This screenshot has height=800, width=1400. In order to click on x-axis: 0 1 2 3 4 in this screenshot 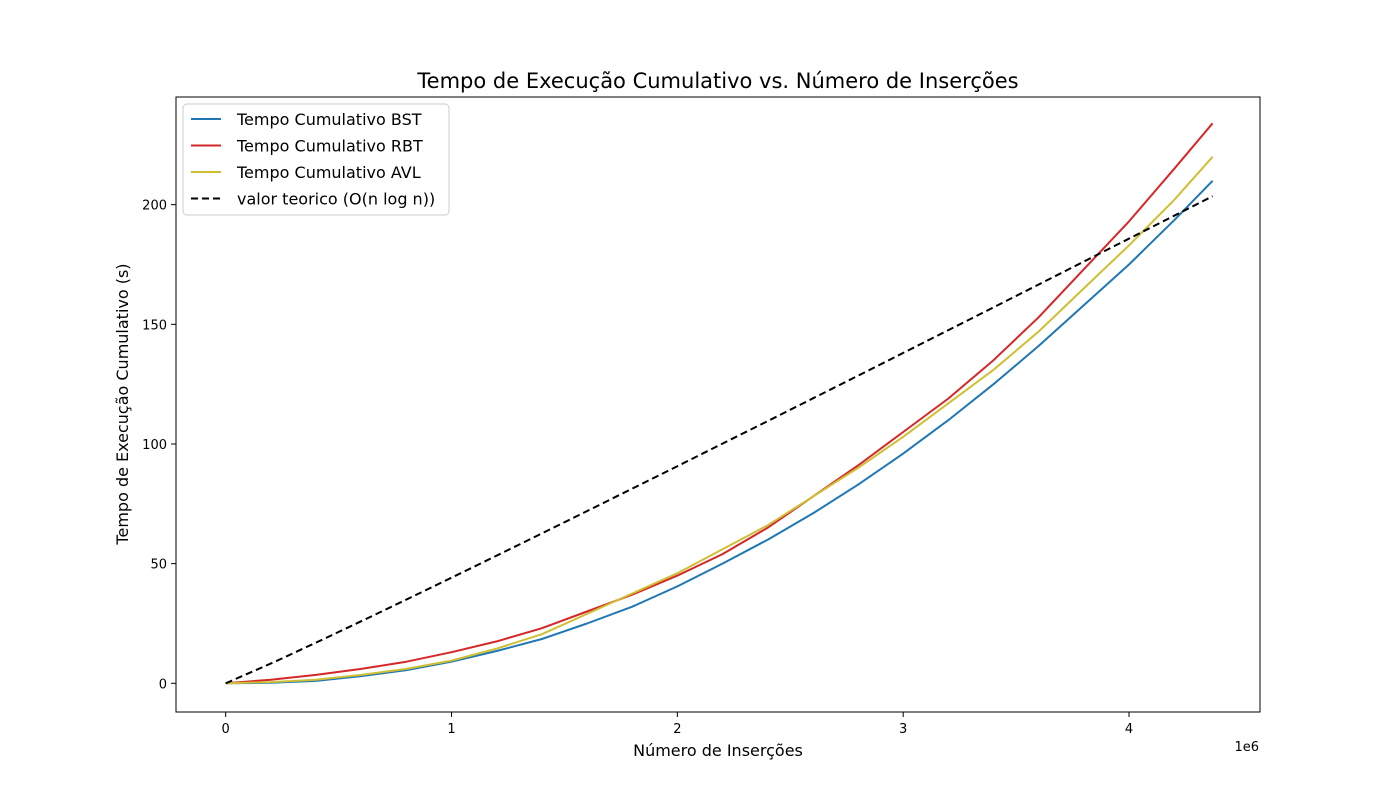, I will do `click(677, 724)`.